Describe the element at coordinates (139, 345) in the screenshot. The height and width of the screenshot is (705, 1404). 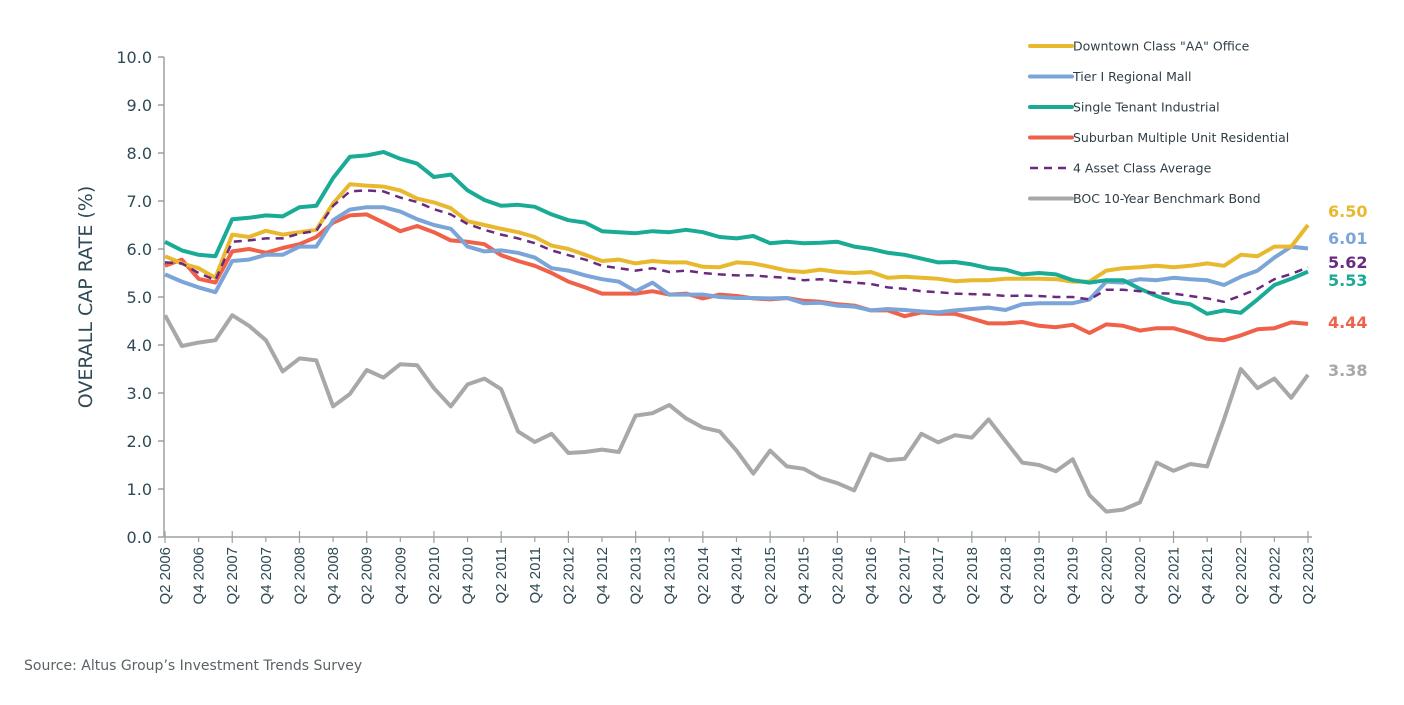
I see `y-tick-label: 4.0` at that location.